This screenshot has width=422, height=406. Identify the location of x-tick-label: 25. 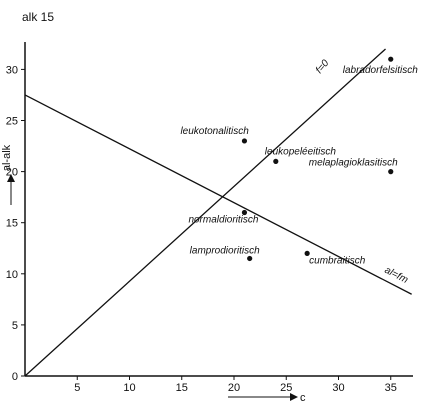
(286, 388).